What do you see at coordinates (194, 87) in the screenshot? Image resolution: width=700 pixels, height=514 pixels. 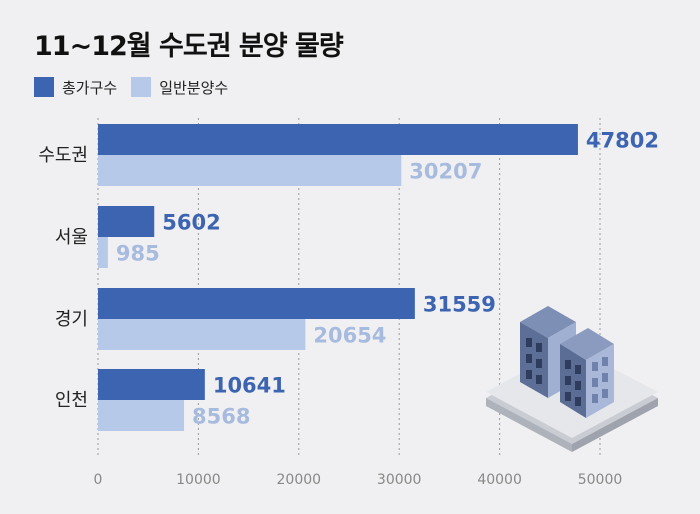 I see `legend-label-general: 일반분양수` at bounding box center [194, 87].